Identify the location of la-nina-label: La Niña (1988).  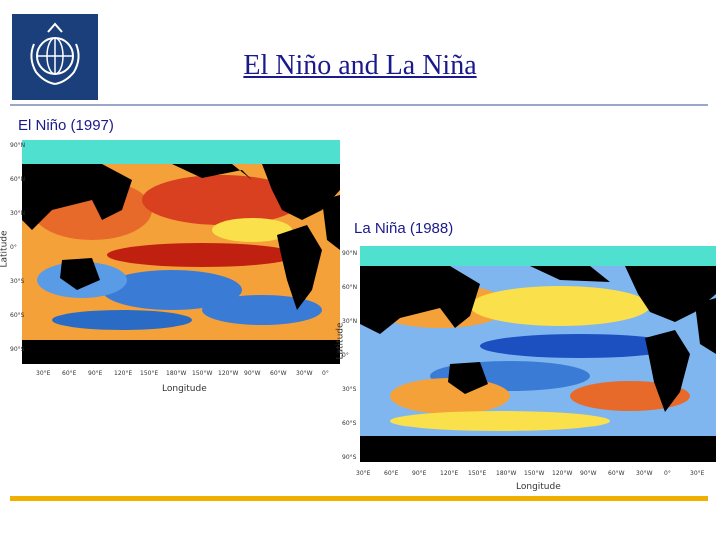
(404, 228).